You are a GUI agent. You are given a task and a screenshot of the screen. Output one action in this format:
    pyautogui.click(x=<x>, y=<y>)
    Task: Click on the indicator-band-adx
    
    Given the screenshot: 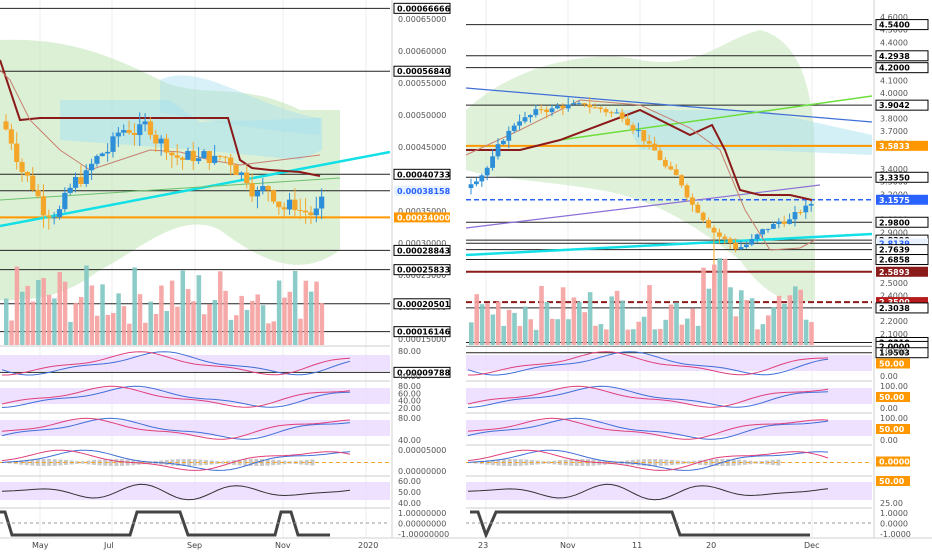 What is the action you would take?
    pyautogui.click(x=669, y=491)
    